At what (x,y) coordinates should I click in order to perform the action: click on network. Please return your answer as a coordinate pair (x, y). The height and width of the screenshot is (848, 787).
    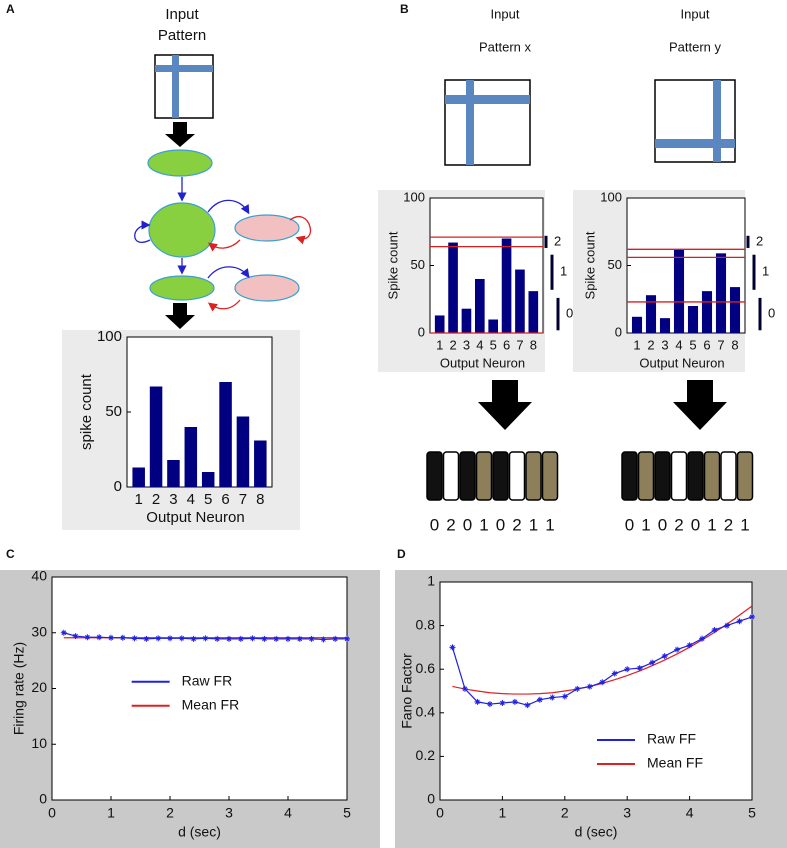
    Looking at the image, I should click on (223, 225).